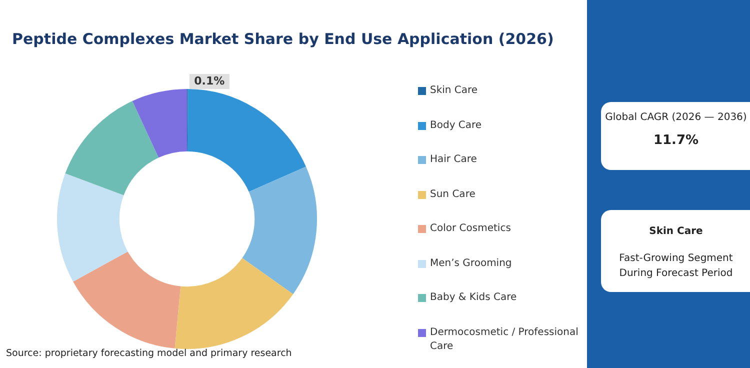  Describe the element at coordinates (473, 298) in the screenshot. I see `legend-label: Baby & Kids Care` at that location.